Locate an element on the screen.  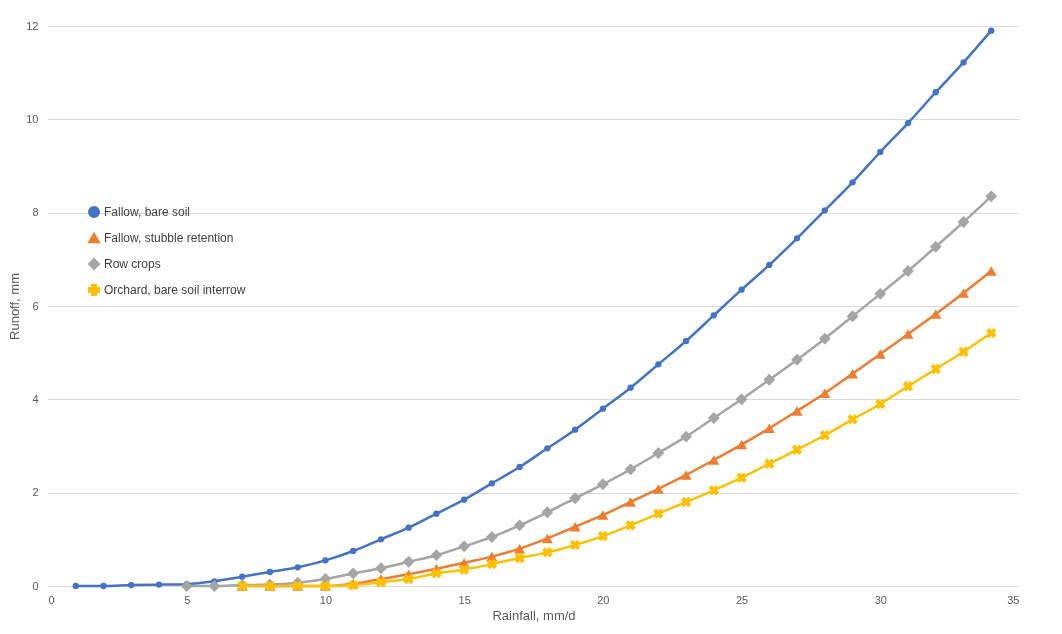
y-axis-title: Runoff, mm is located at coordinates (15, 306).